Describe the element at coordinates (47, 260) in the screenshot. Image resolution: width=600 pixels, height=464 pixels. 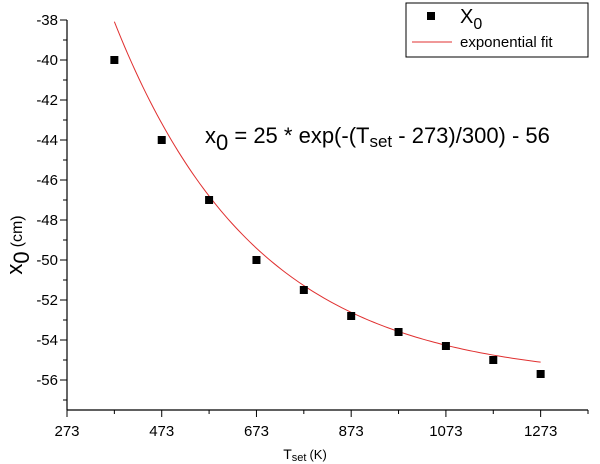
I see `y-tick-label: -50` at that location.